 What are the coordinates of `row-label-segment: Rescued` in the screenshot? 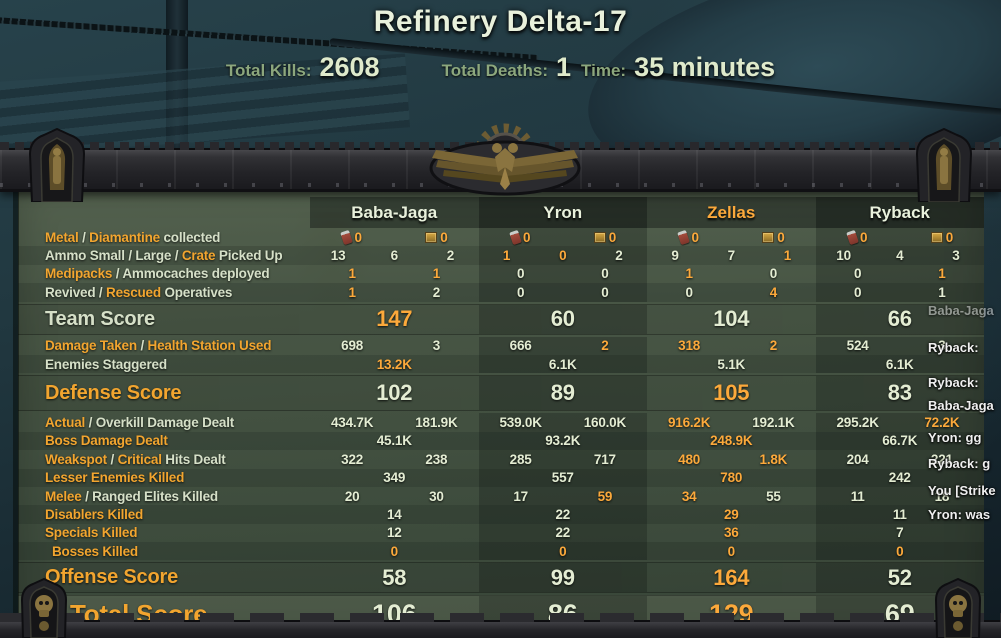 It's located at (133, 292).